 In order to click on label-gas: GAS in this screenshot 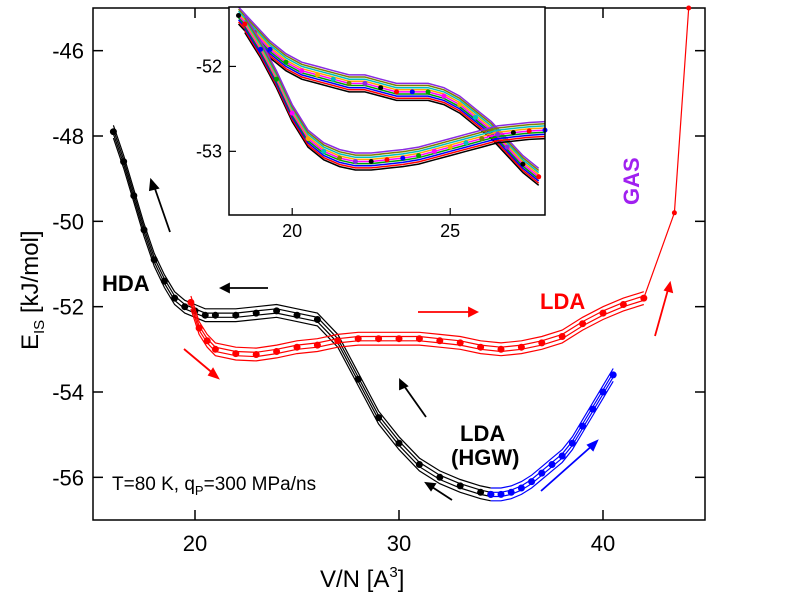, I will do `click(631, 181)`.